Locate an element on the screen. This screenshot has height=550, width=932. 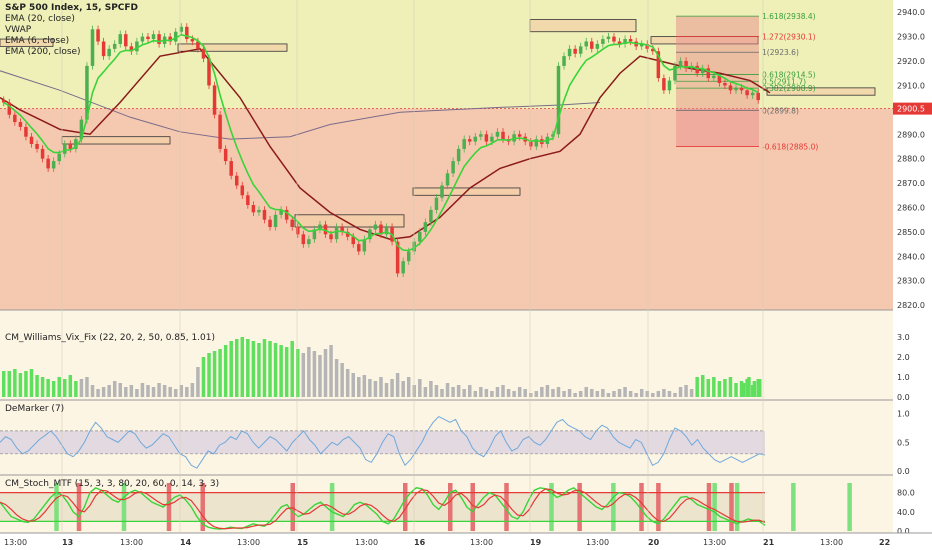
current-price-badge is located at coordinates (912, 108).